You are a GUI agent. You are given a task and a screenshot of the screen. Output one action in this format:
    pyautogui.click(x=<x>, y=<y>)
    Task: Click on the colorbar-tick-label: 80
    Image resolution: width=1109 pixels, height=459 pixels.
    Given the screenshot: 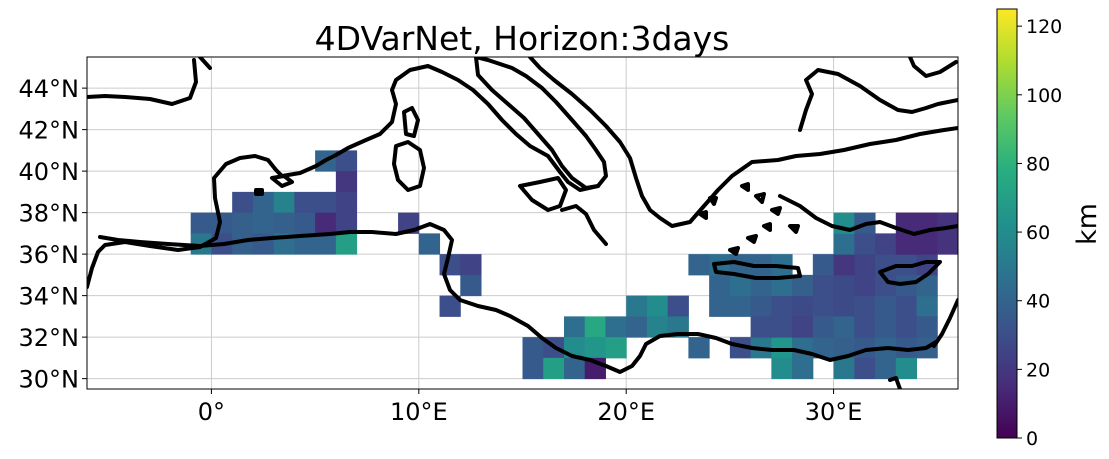 What is the action you would take?
    pyautogui.click(x=1038, y=164)
    